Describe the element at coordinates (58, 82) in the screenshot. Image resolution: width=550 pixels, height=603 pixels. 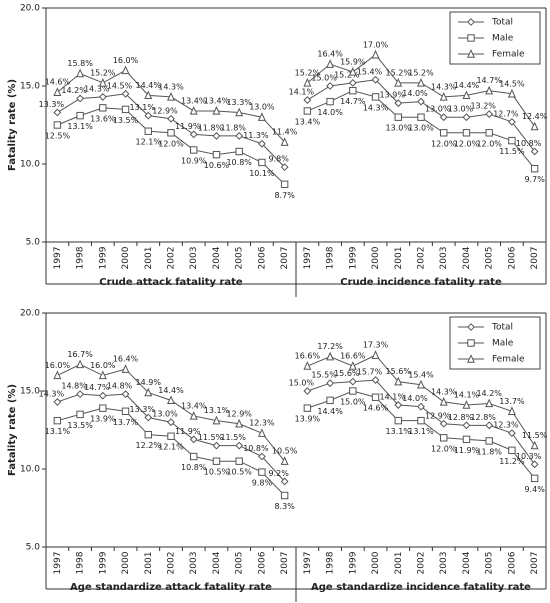
I see `value-label: 14.6%` at that location.